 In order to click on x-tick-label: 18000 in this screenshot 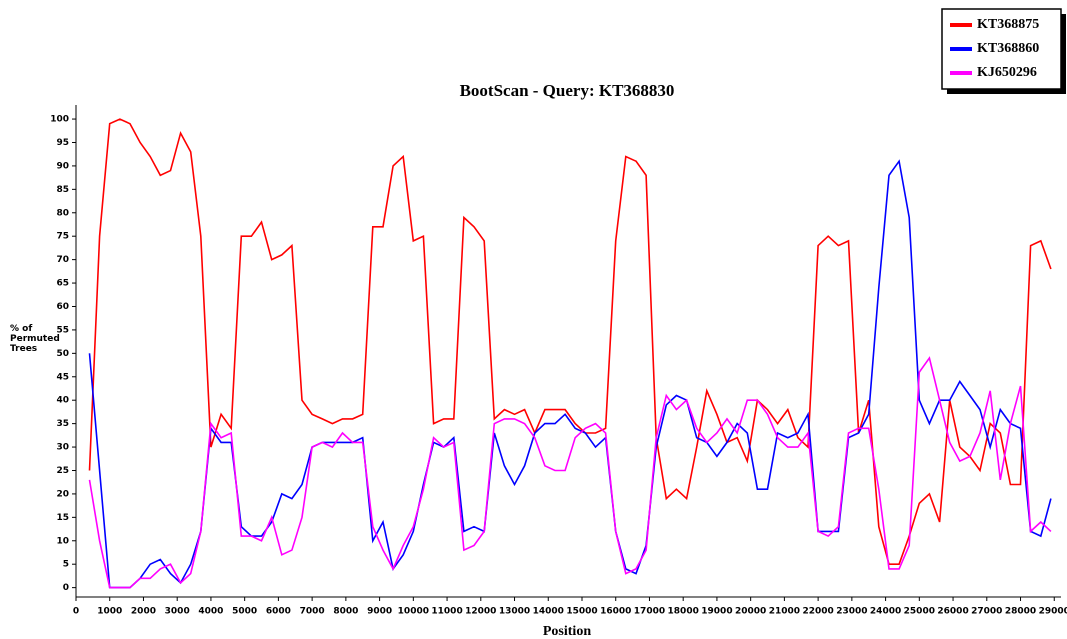, I will do `click(683, 612)`.